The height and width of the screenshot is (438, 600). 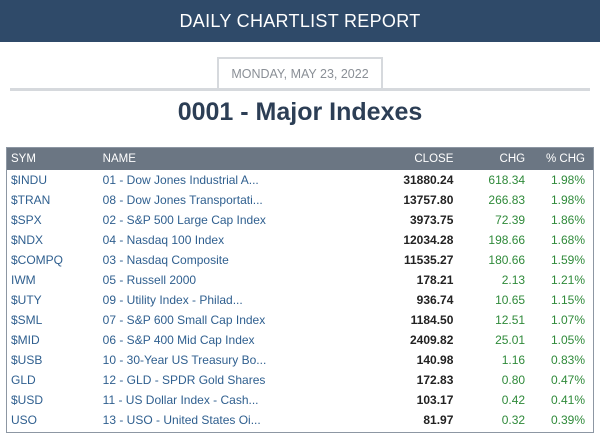 I want to click on name-link: 07 - S&P 600 Small Cap Index, so click(x=184, y=320).